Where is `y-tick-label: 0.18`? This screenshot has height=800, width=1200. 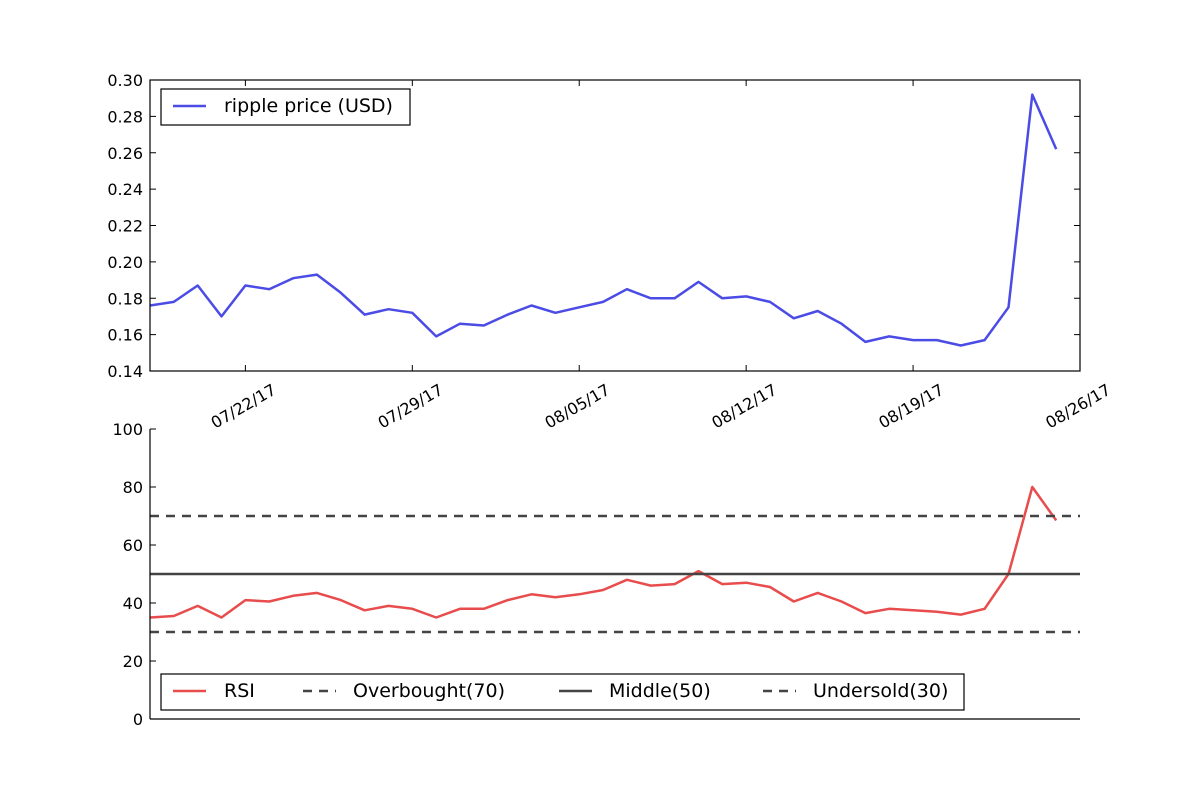
y-tick-label: 0.18 is located at coordinates (125, 298).